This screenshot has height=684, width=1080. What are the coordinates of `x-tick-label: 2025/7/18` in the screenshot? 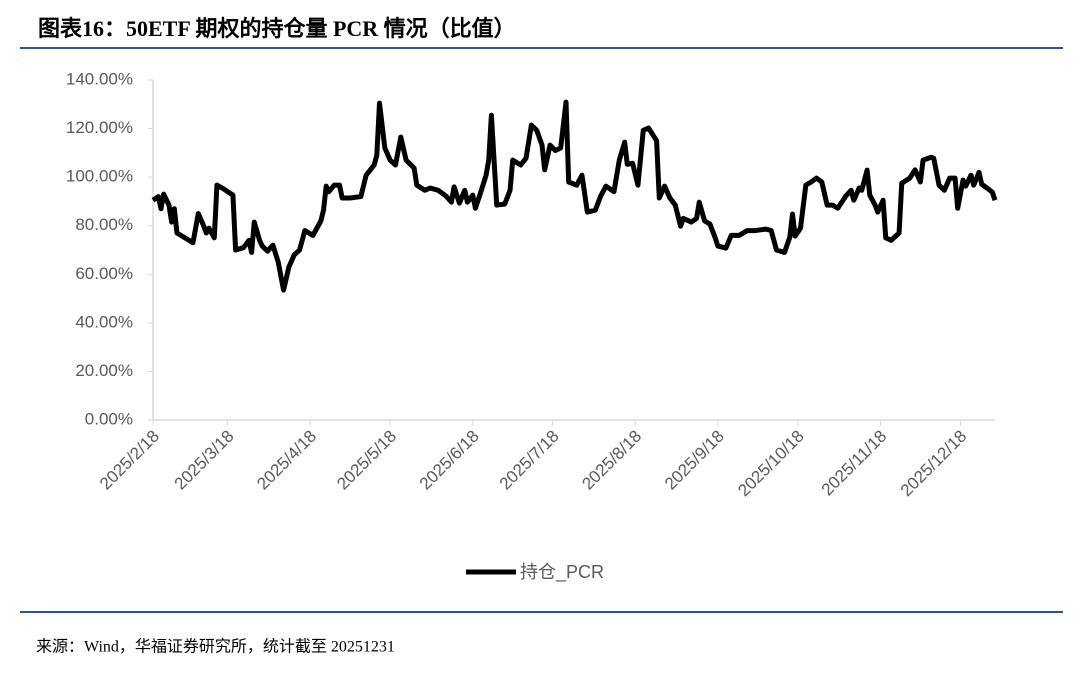 It's located at (529, 460).